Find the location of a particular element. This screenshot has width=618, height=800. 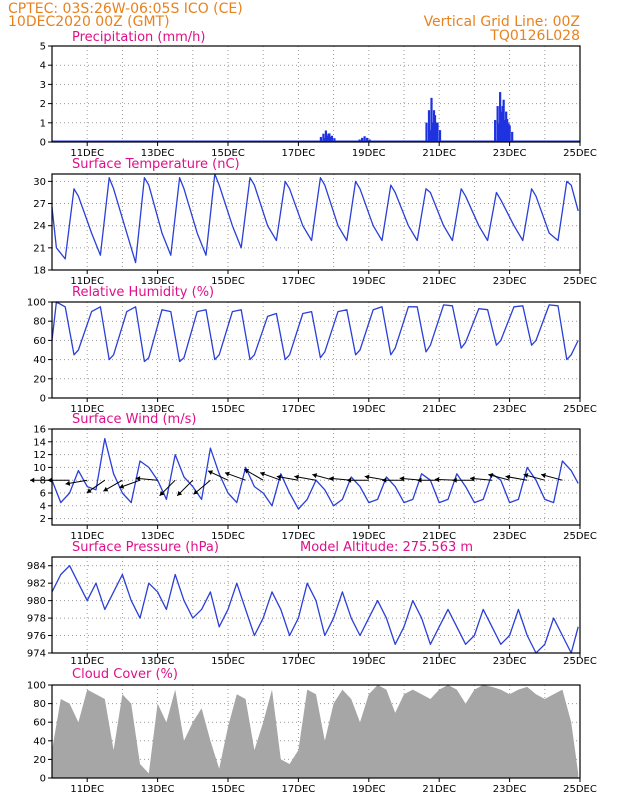

header-grid-note: Vertical Grid Line: 00Z is located at coordinates (502, 22).